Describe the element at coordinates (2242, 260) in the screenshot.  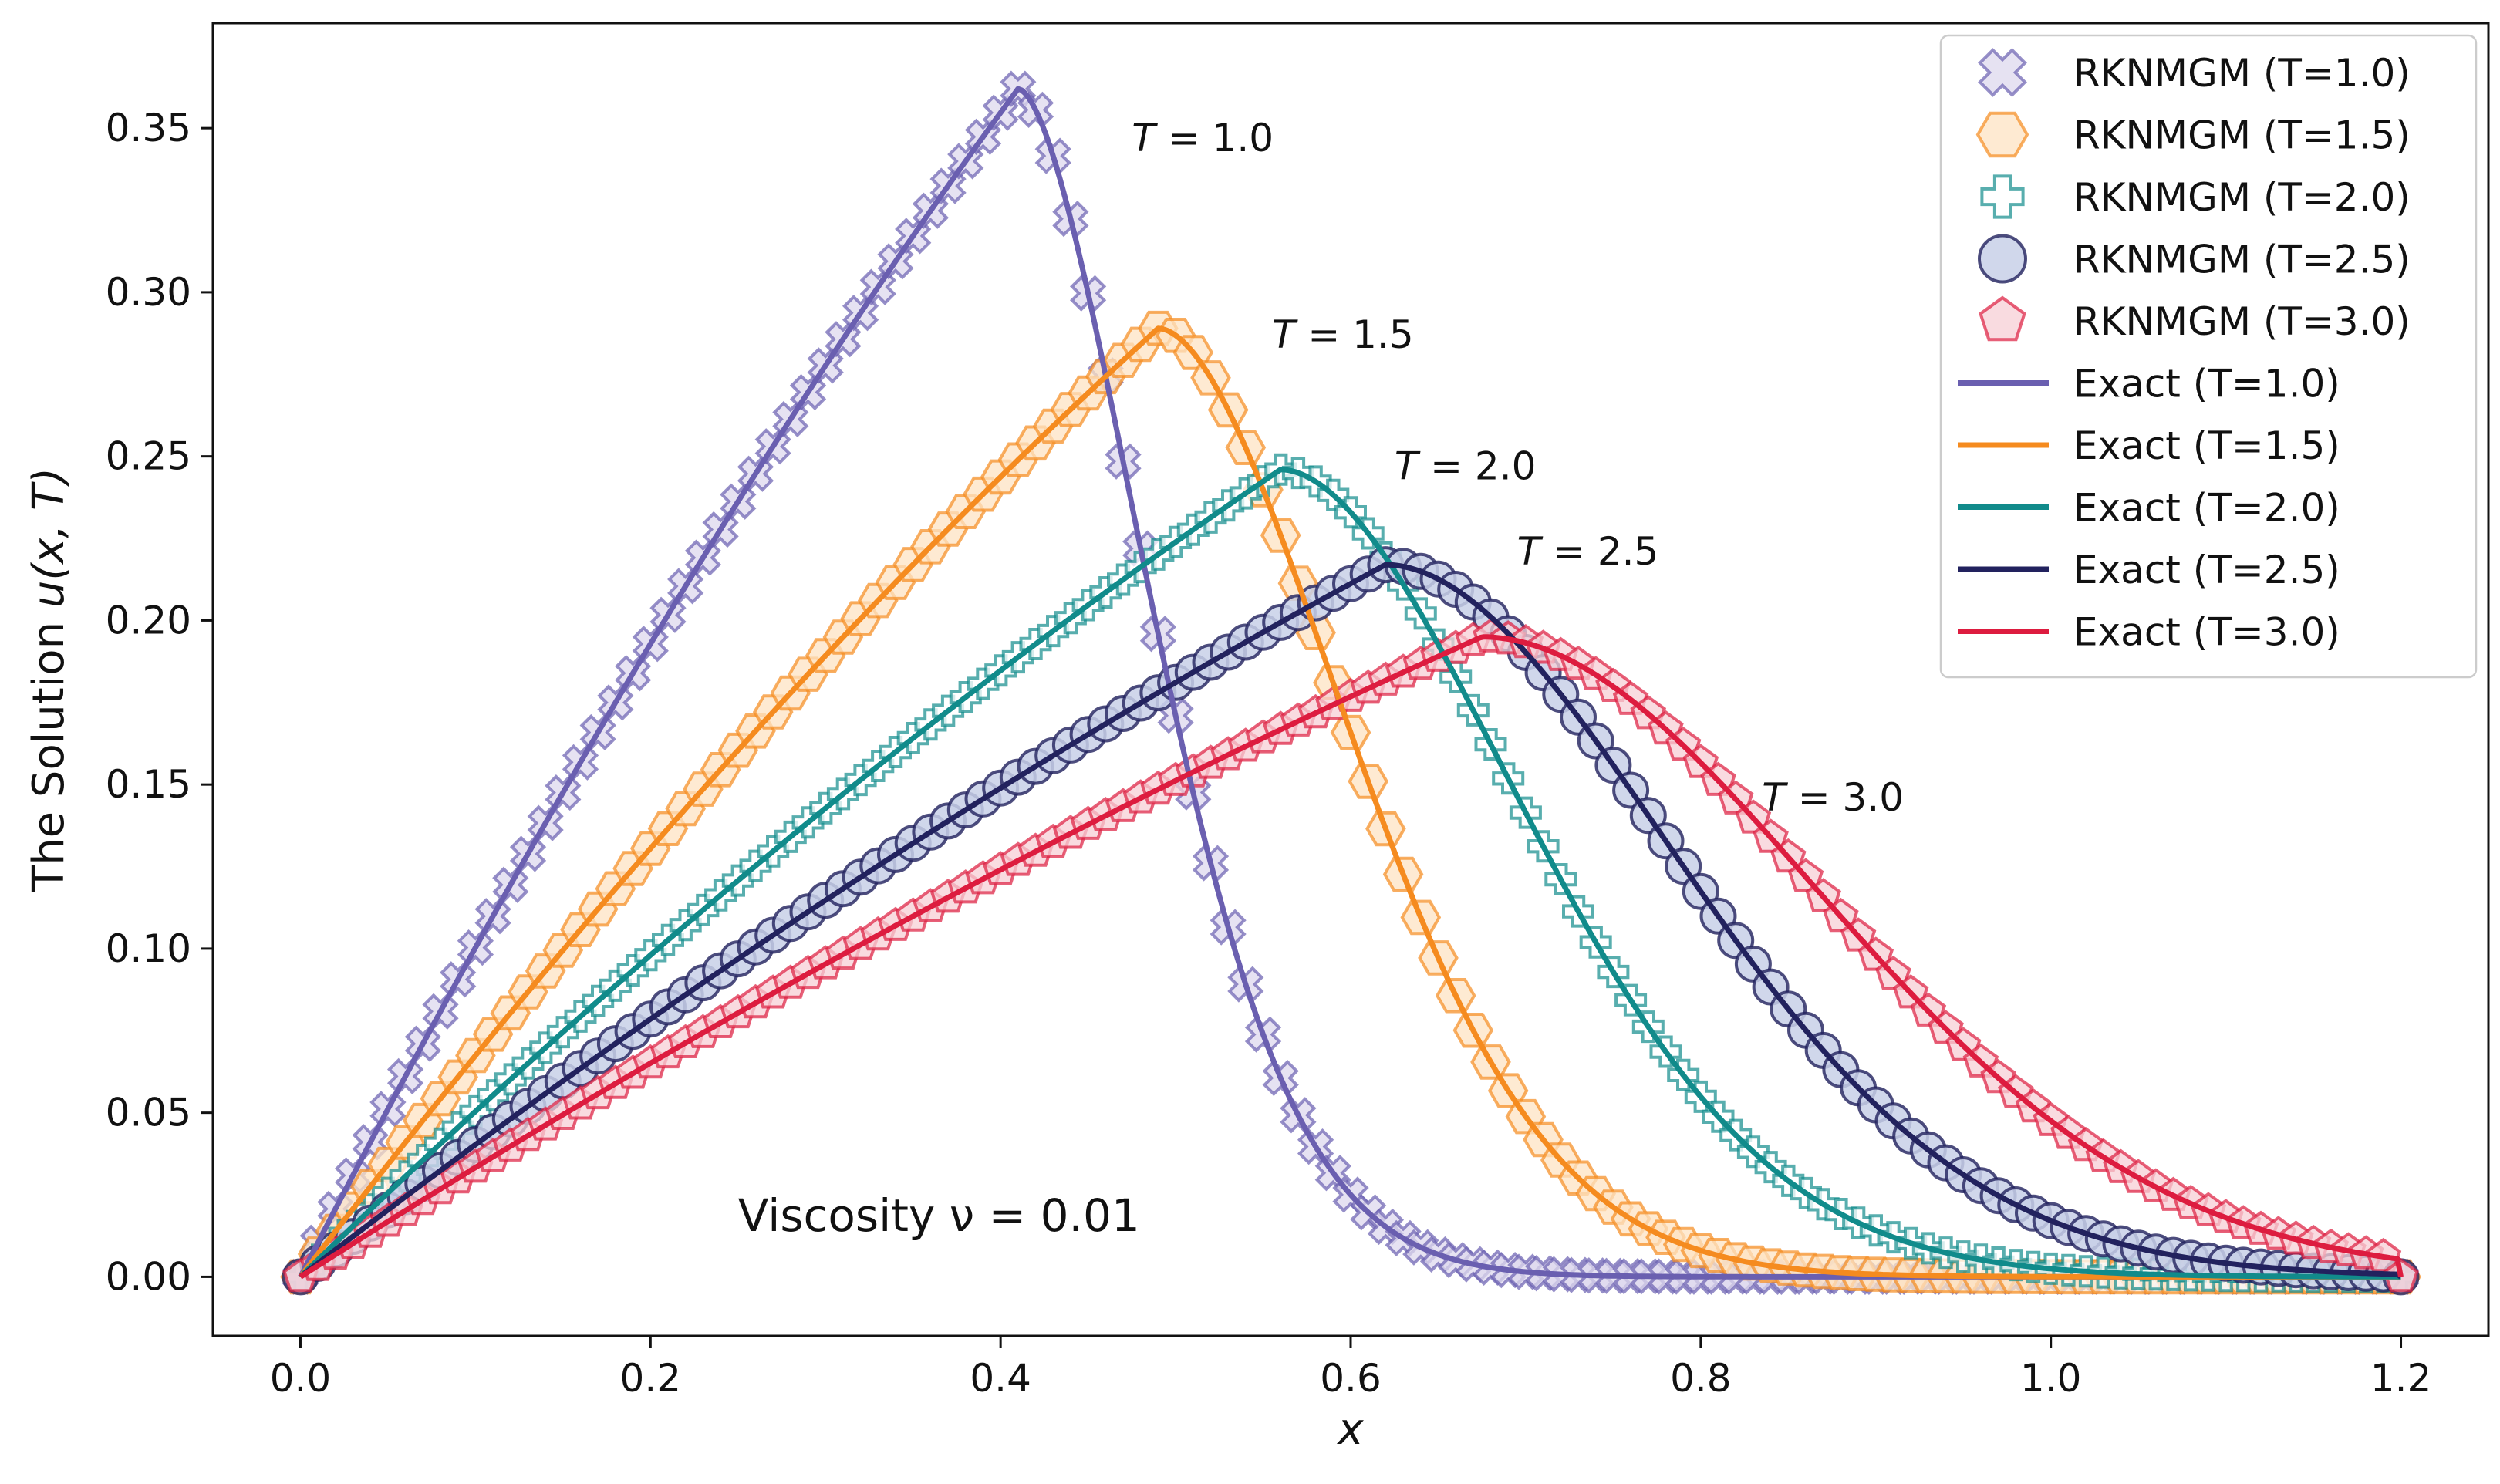
I see `legend-label: RKNMGM (T=2.5)` at that location.